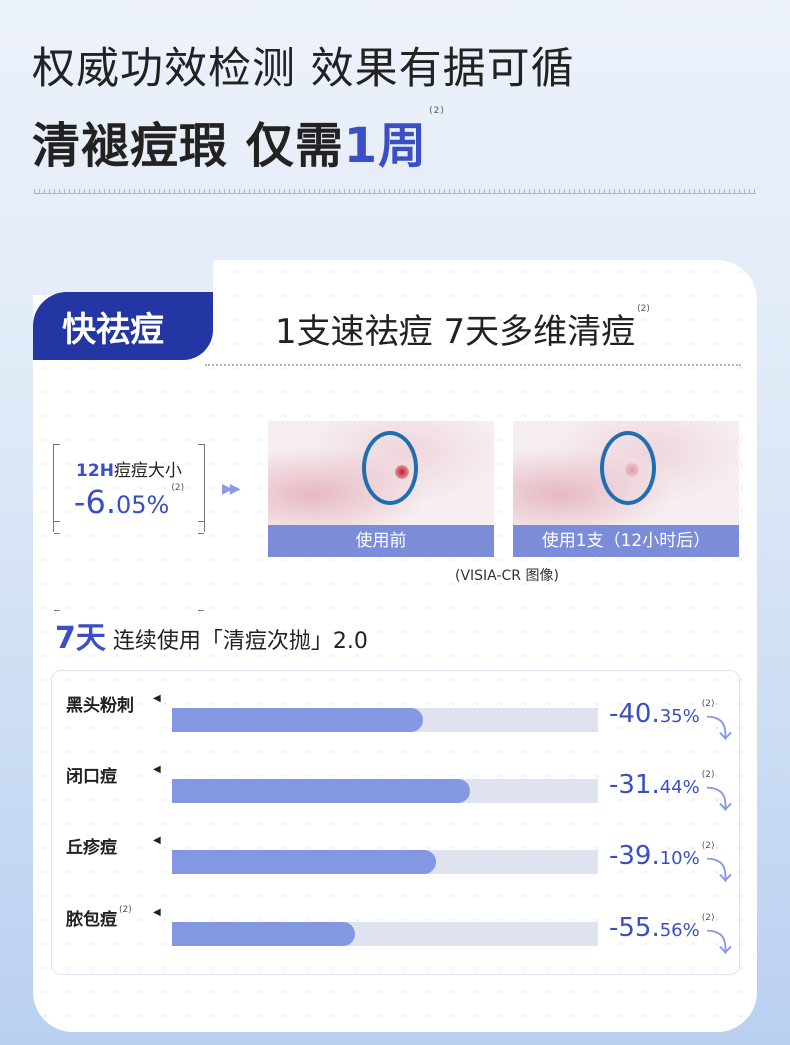 This screenshot has width=790, height=1045. I want to click on result-label: 丘疹痘, so click(92, 845).